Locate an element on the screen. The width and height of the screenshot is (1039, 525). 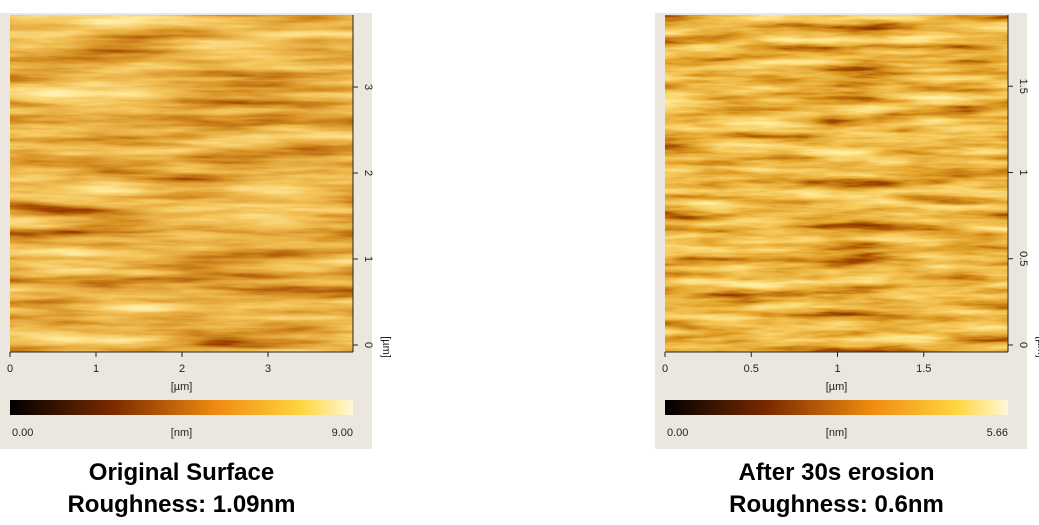
colorbar-max: 9.00 is located at coordinates (342, 433).